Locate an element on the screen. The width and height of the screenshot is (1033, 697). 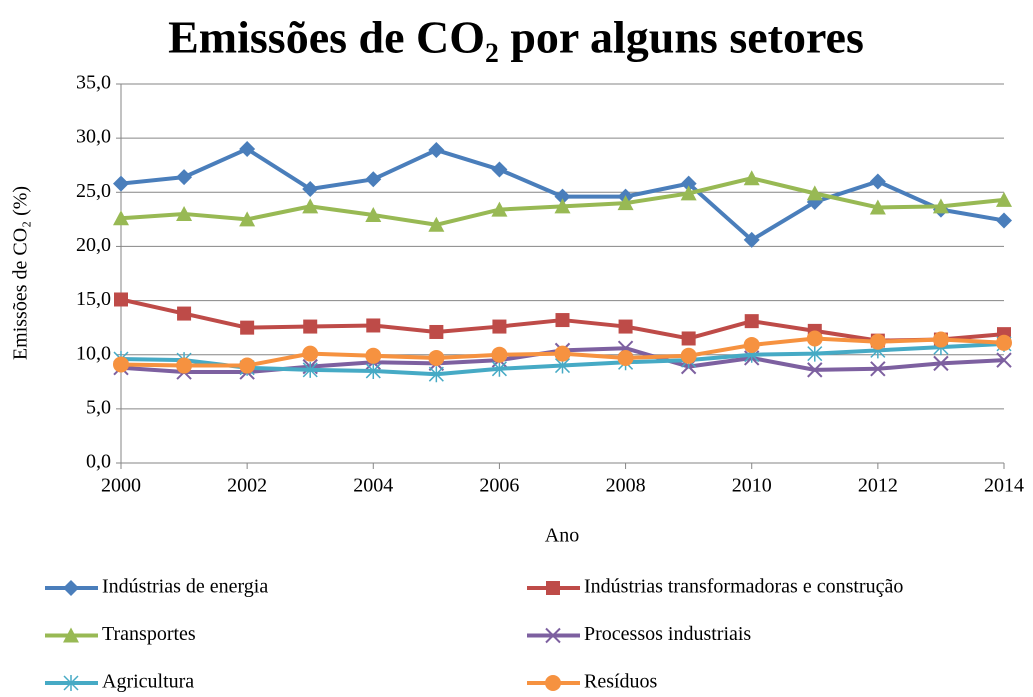
x-tick-label: 2006 is located at coordinates (499, 486).